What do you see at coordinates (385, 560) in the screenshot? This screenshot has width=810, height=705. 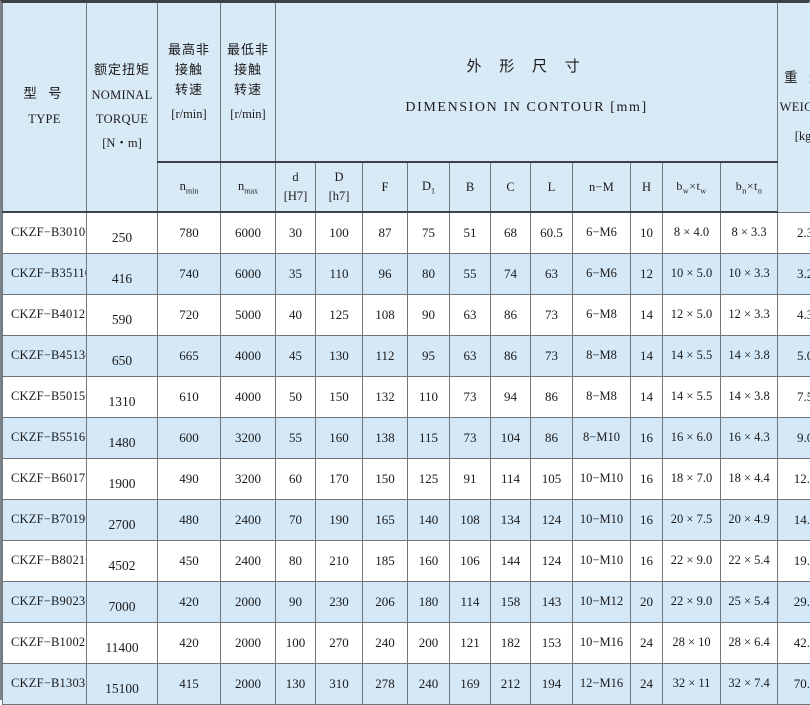 I see `cell-F: 185` at bounding box center [385, 560].